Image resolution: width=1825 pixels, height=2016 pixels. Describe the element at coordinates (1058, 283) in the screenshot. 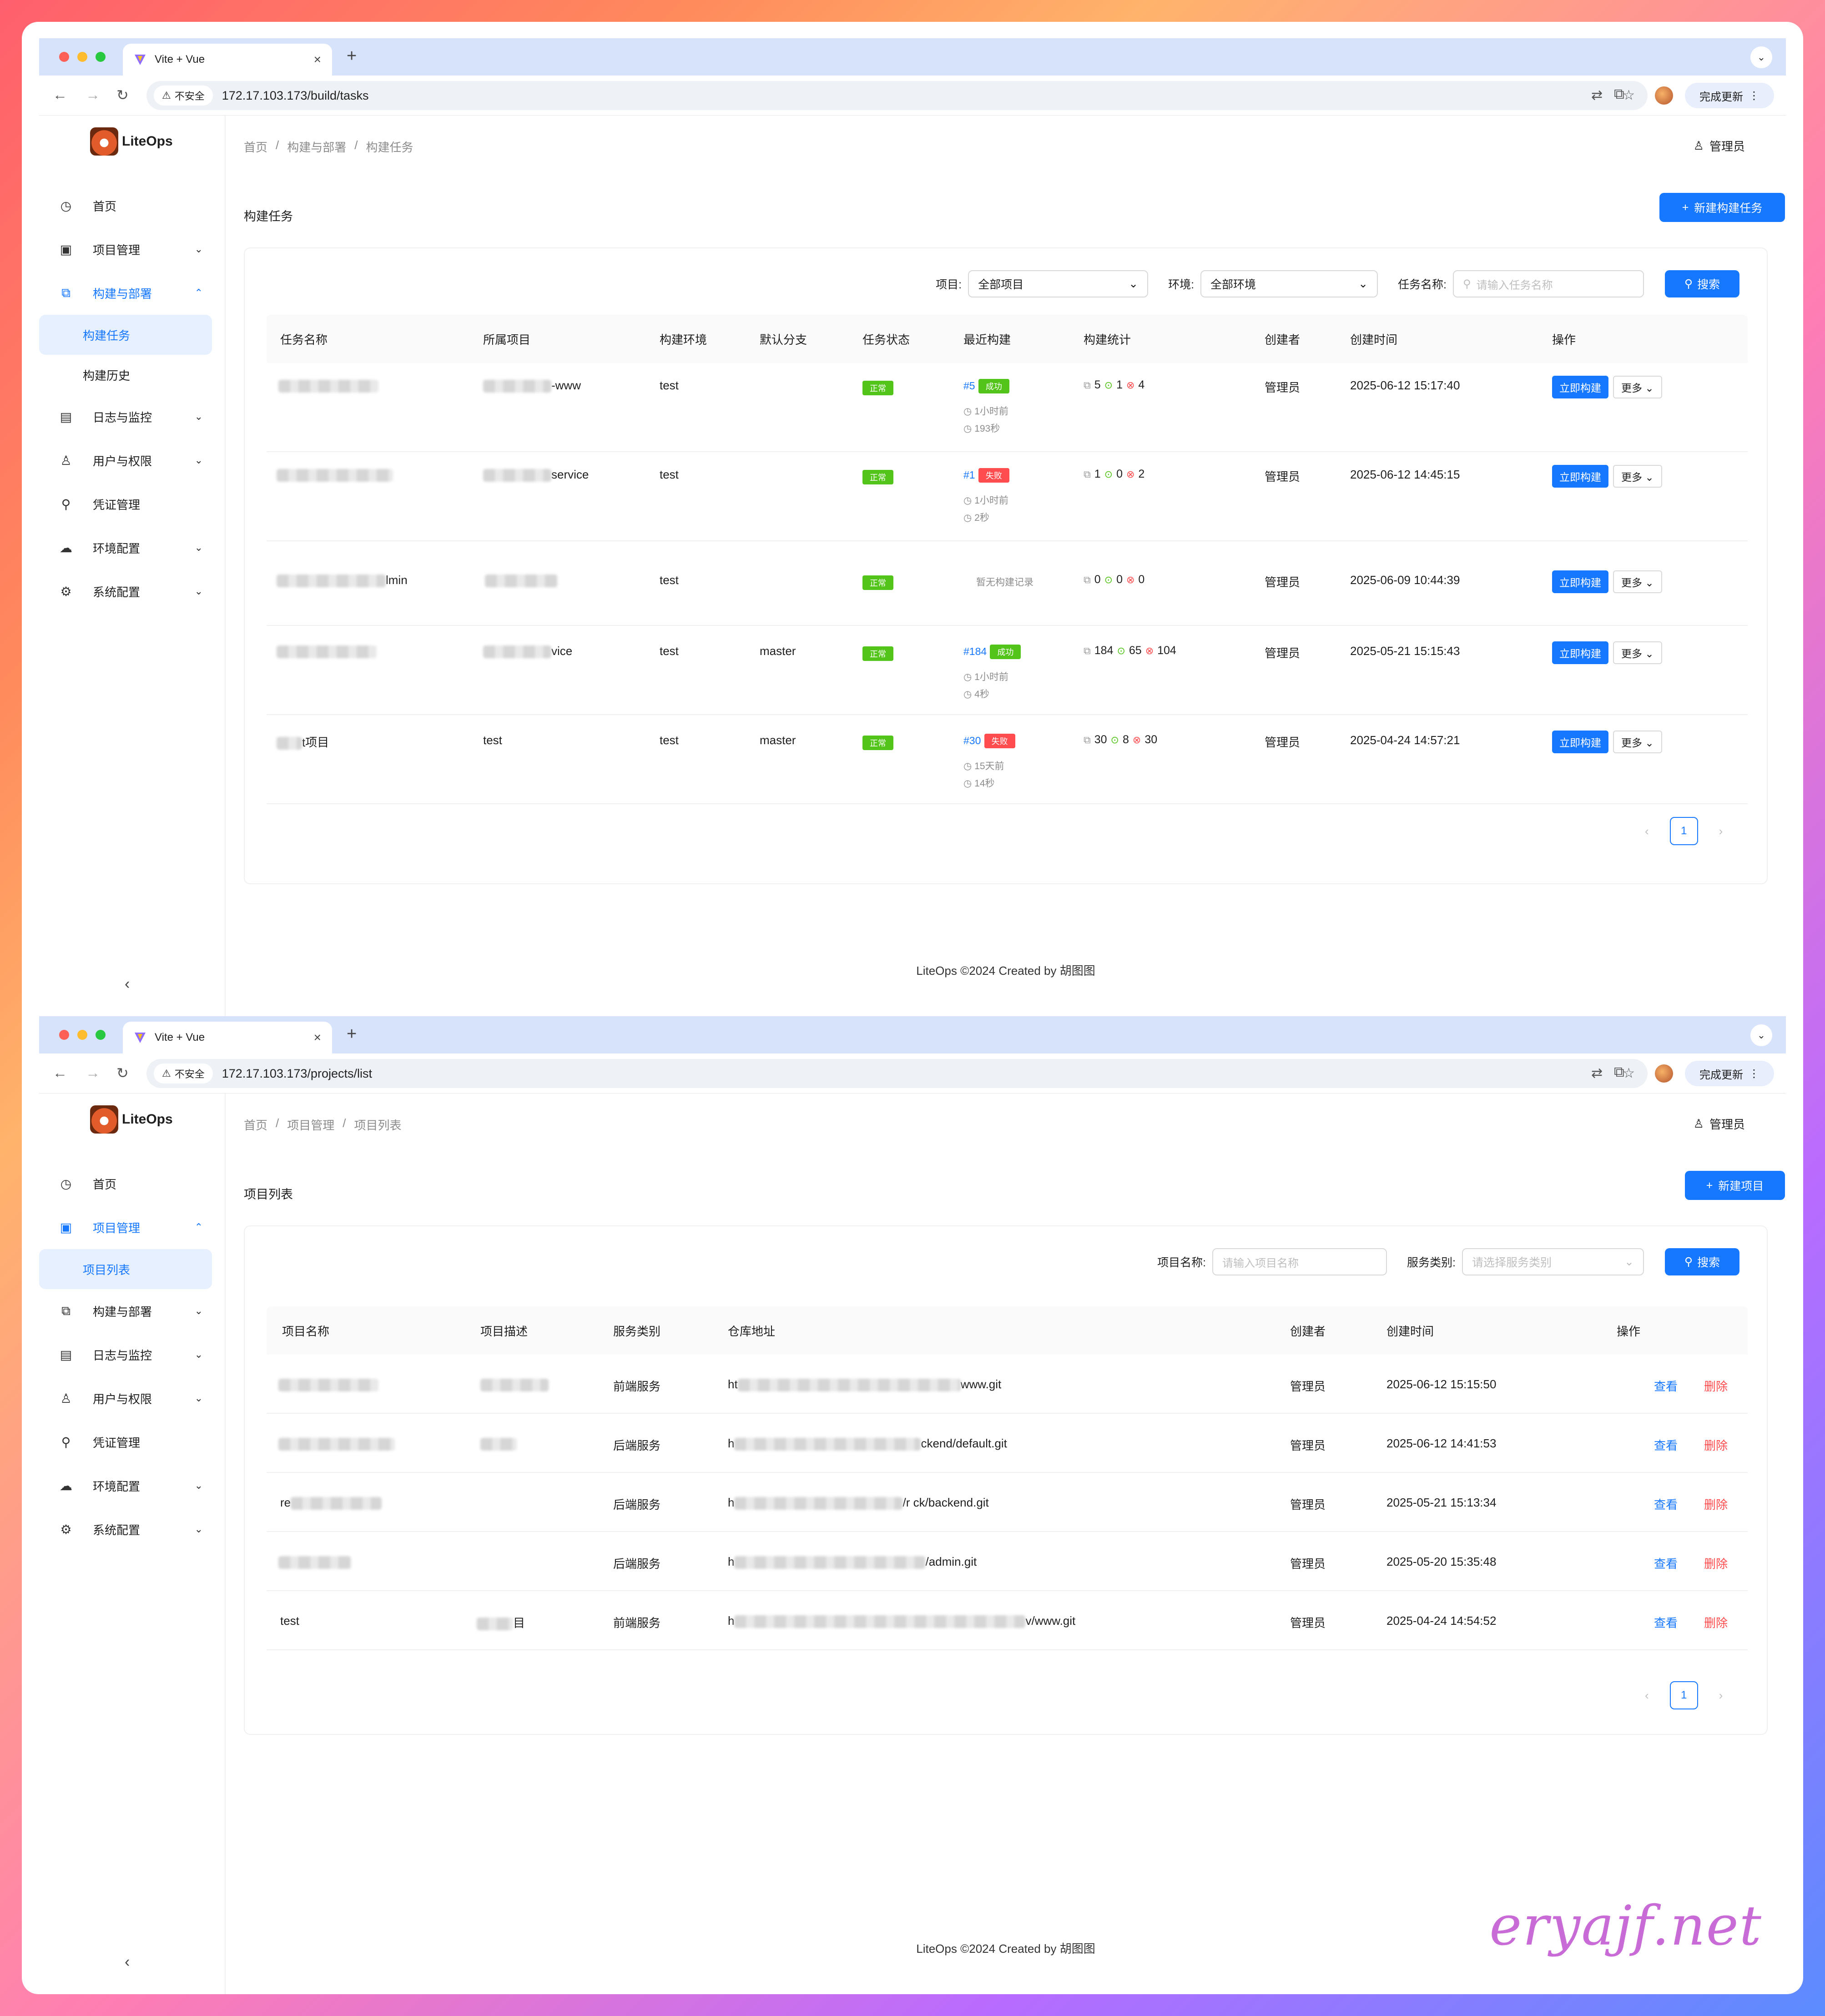

I see `project-select: 全部项目 ⌄` at that location.